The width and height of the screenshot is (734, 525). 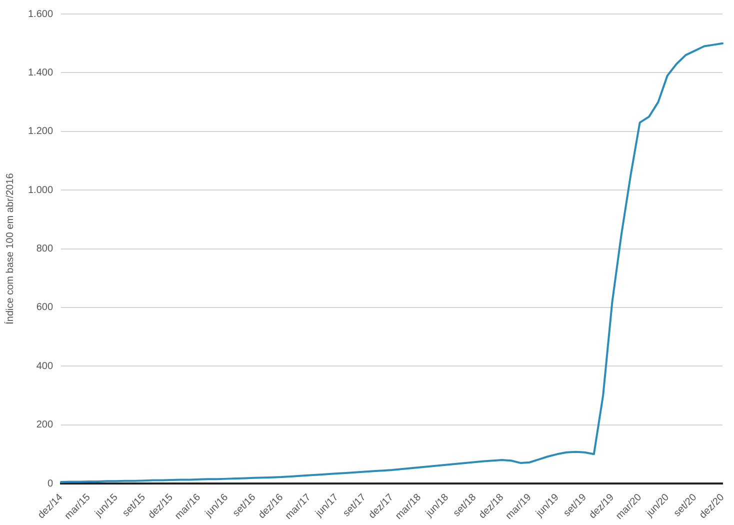 What do you see at coordinates (45, 249) in the screenshot?
I see `y-tick-label: 800` at bounding box center [45, 249].